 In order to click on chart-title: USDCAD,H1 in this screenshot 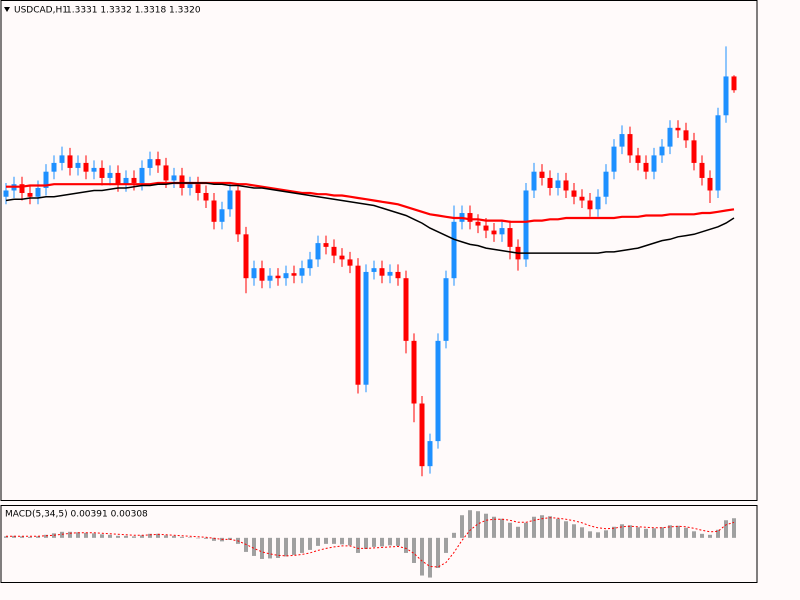, I will do `click(41, 11)`.